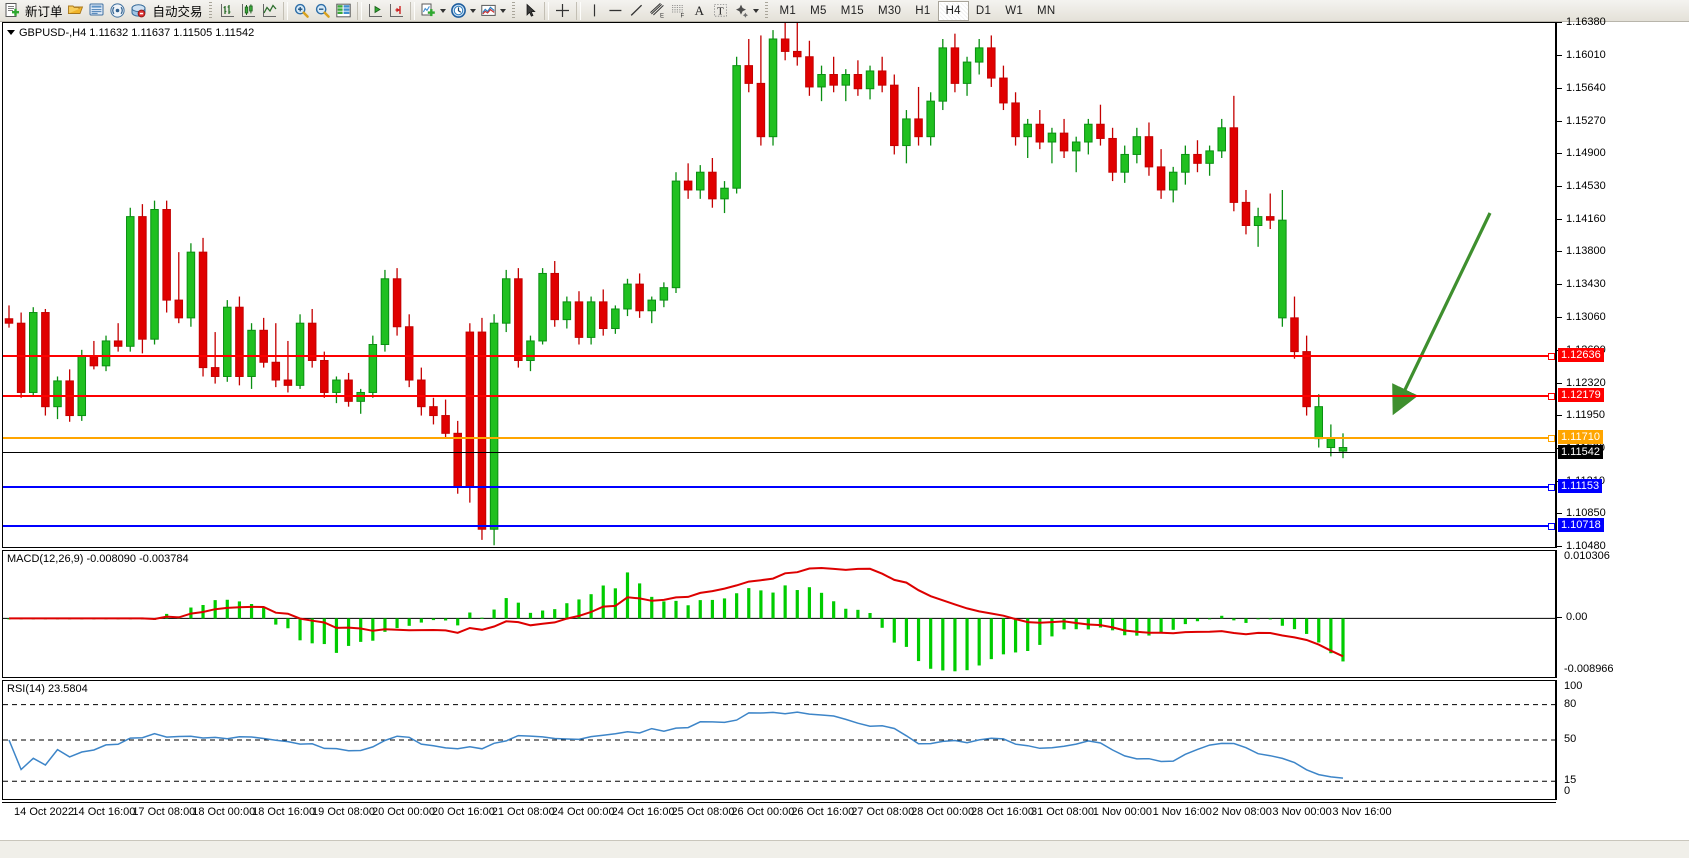 Image resolution: width=1689 pixels, height=858 pixels. What do you see at coordinates (1581, 121) in the screenshot?
I see `price-tick-label: 1.15270` at bounding box center [1581, 121].